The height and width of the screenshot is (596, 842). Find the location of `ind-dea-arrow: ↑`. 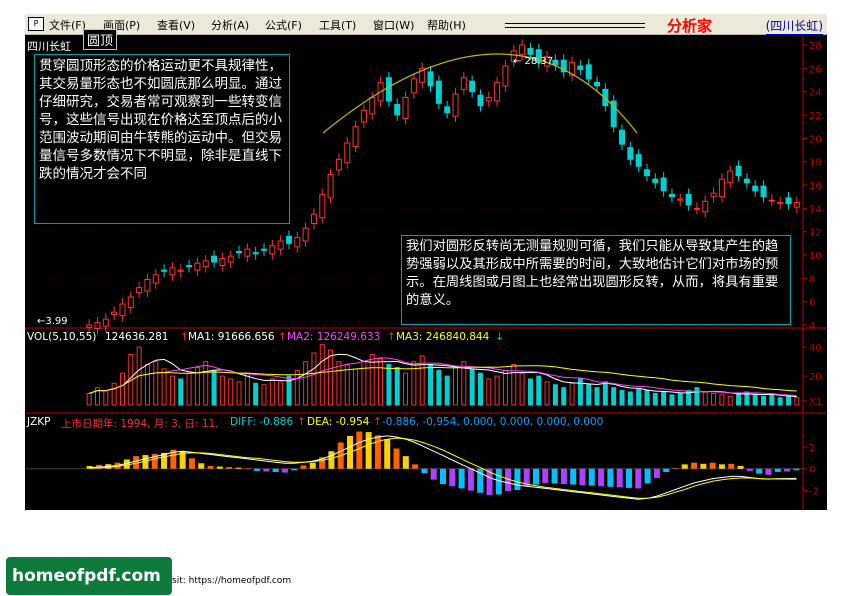

ind-dea-arrow: ↑ is located at coordinates (377, 422).